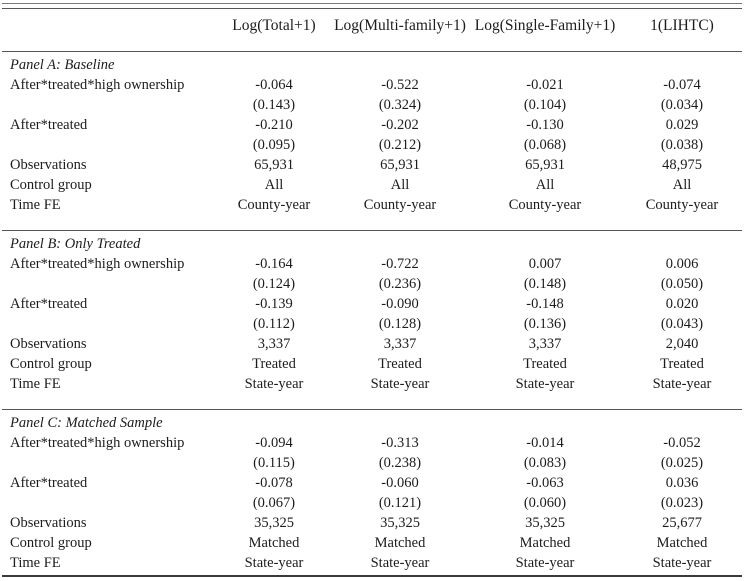  What do you see at coordinates (545, 503) in the screenshot?
I see `cell-value: (0.060)` at bounding box center [545, 503].